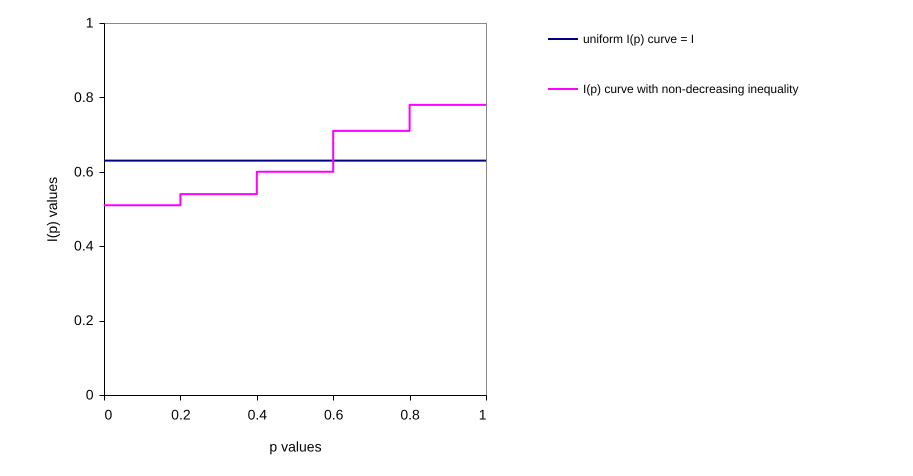 The image size is (913, 476). I want to click on legend-label: I(p) curve with non-decreasing inequality, so click(690, 89).